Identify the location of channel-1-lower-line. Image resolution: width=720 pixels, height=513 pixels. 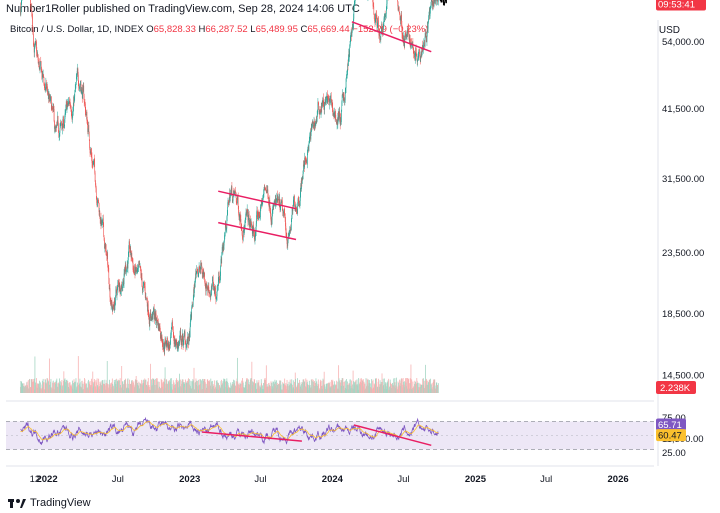
(257, 231).